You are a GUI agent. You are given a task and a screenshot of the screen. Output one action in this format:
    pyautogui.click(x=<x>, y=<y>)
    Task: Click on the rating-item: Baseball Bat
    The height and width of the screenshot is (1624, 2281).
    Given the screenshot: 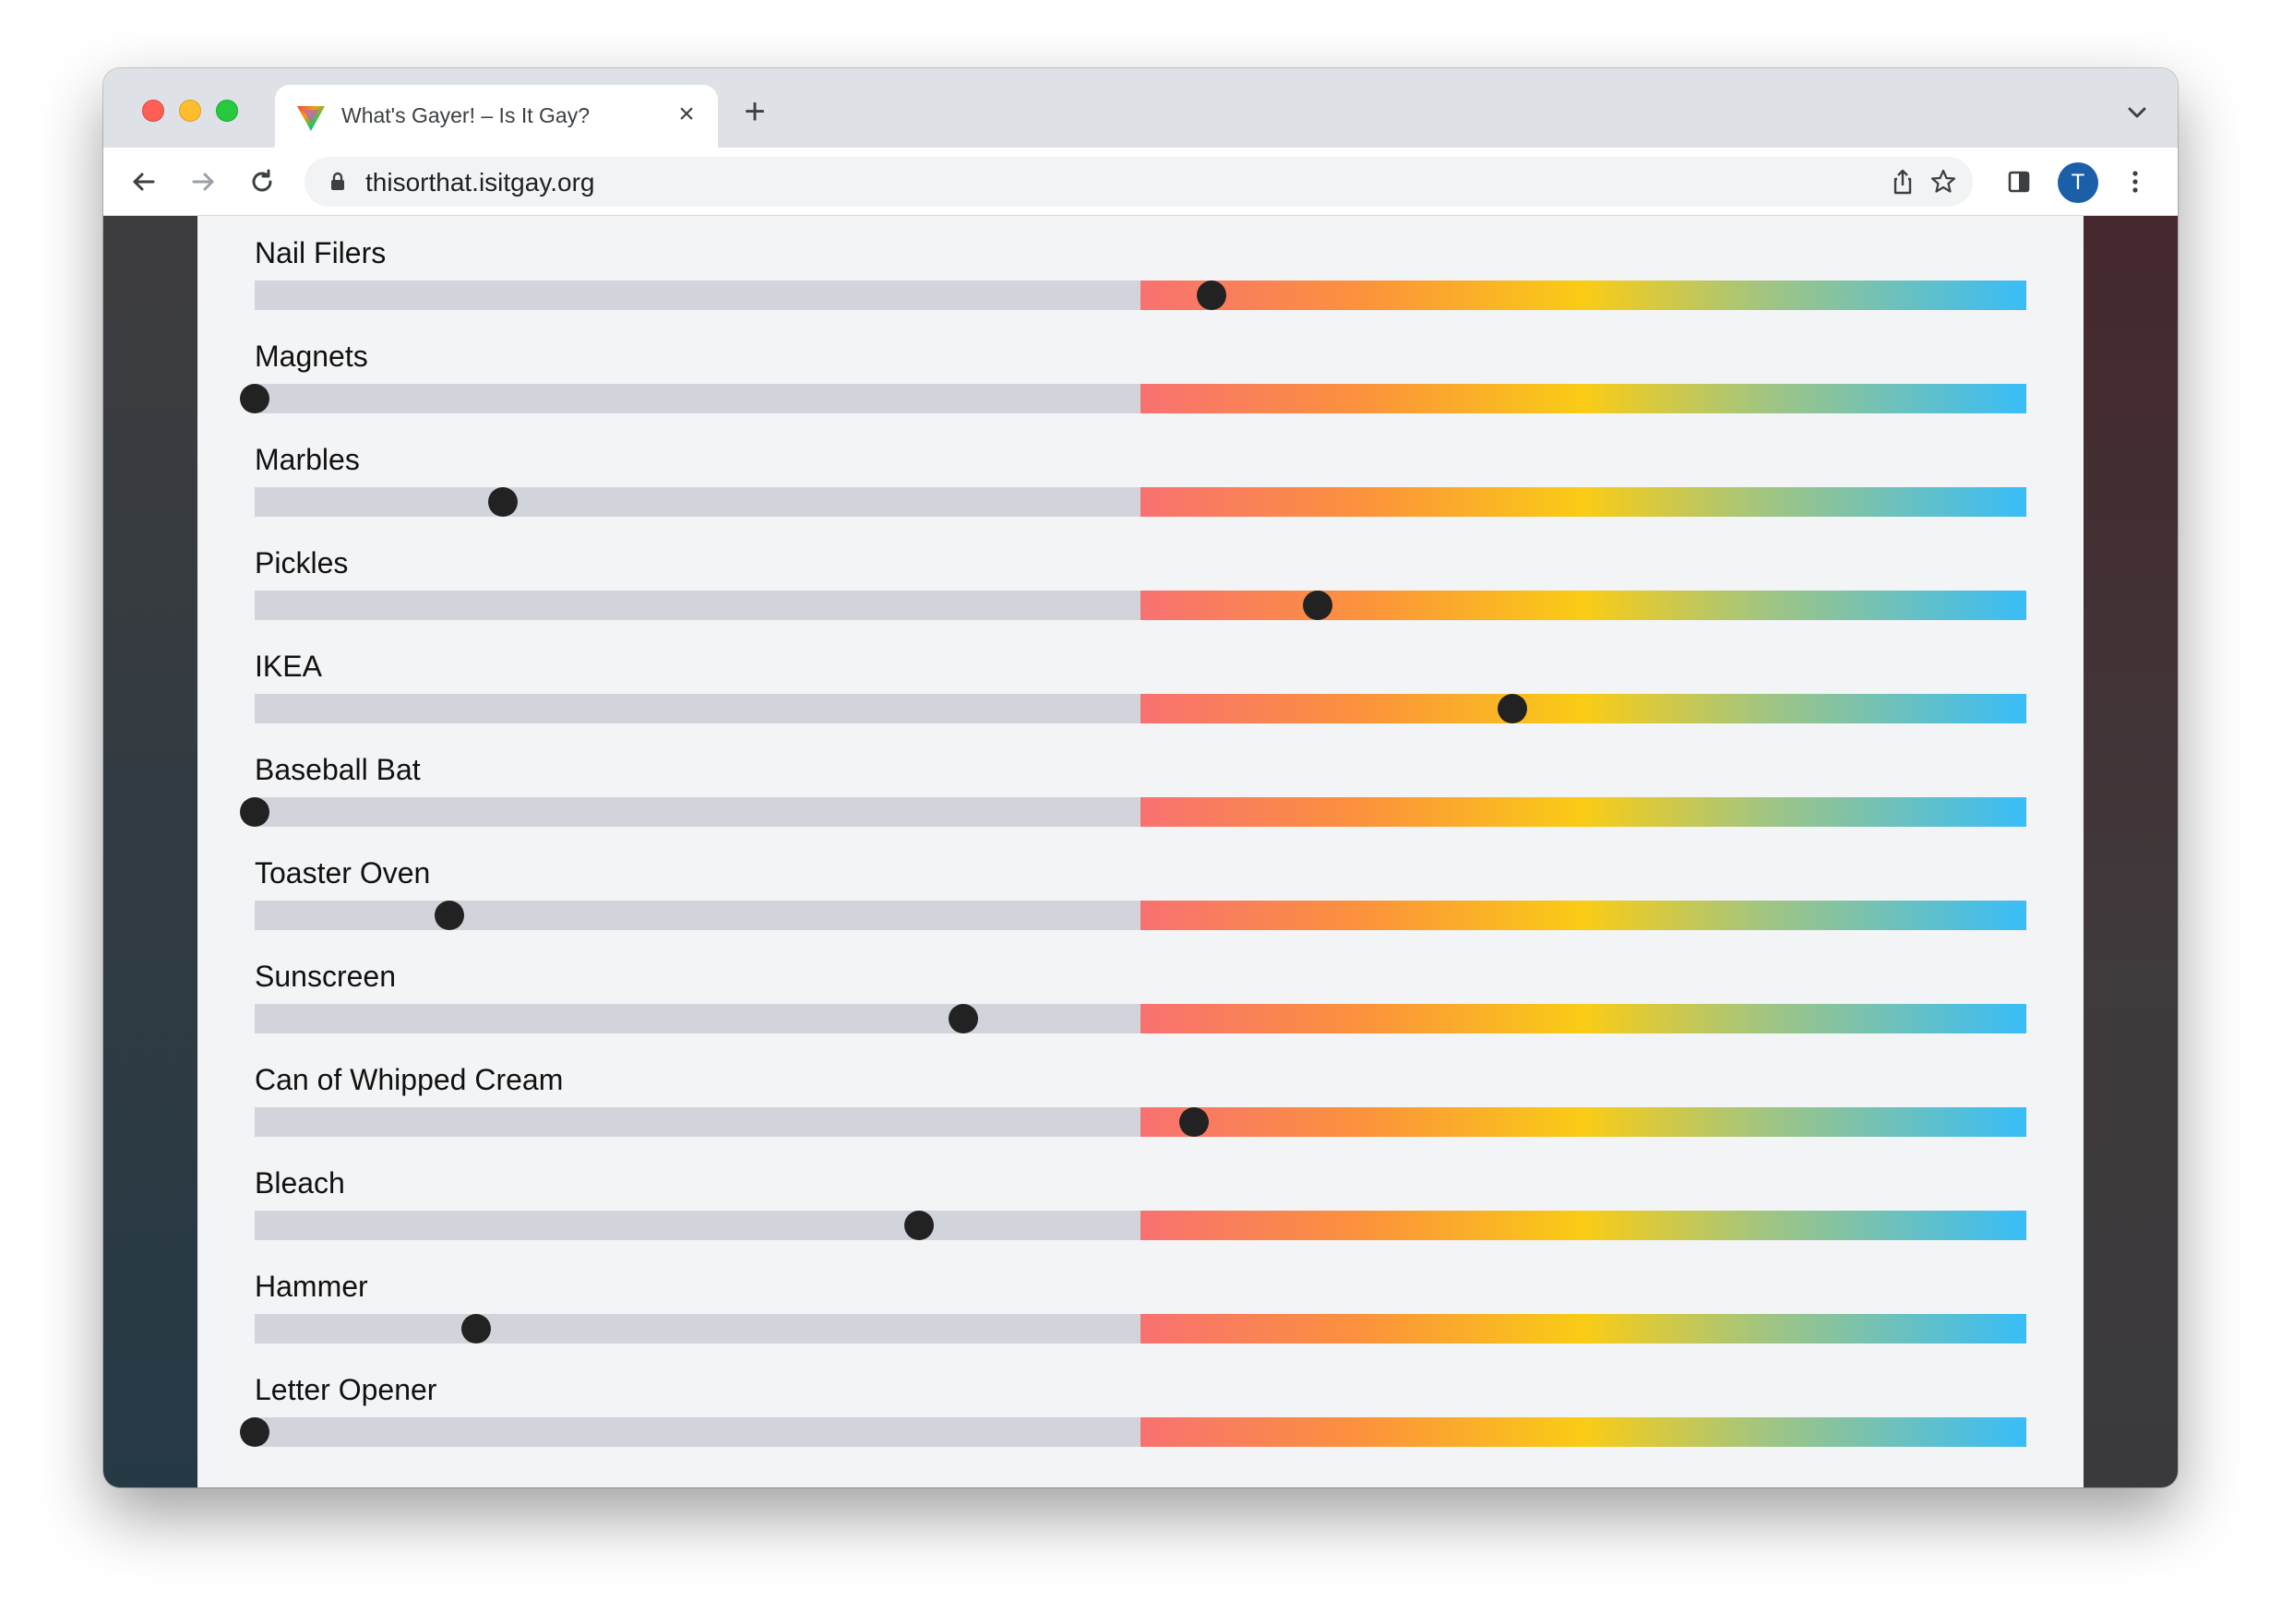 What is the action you would take?
    pyautogui.click(x=1133, y=788)
    